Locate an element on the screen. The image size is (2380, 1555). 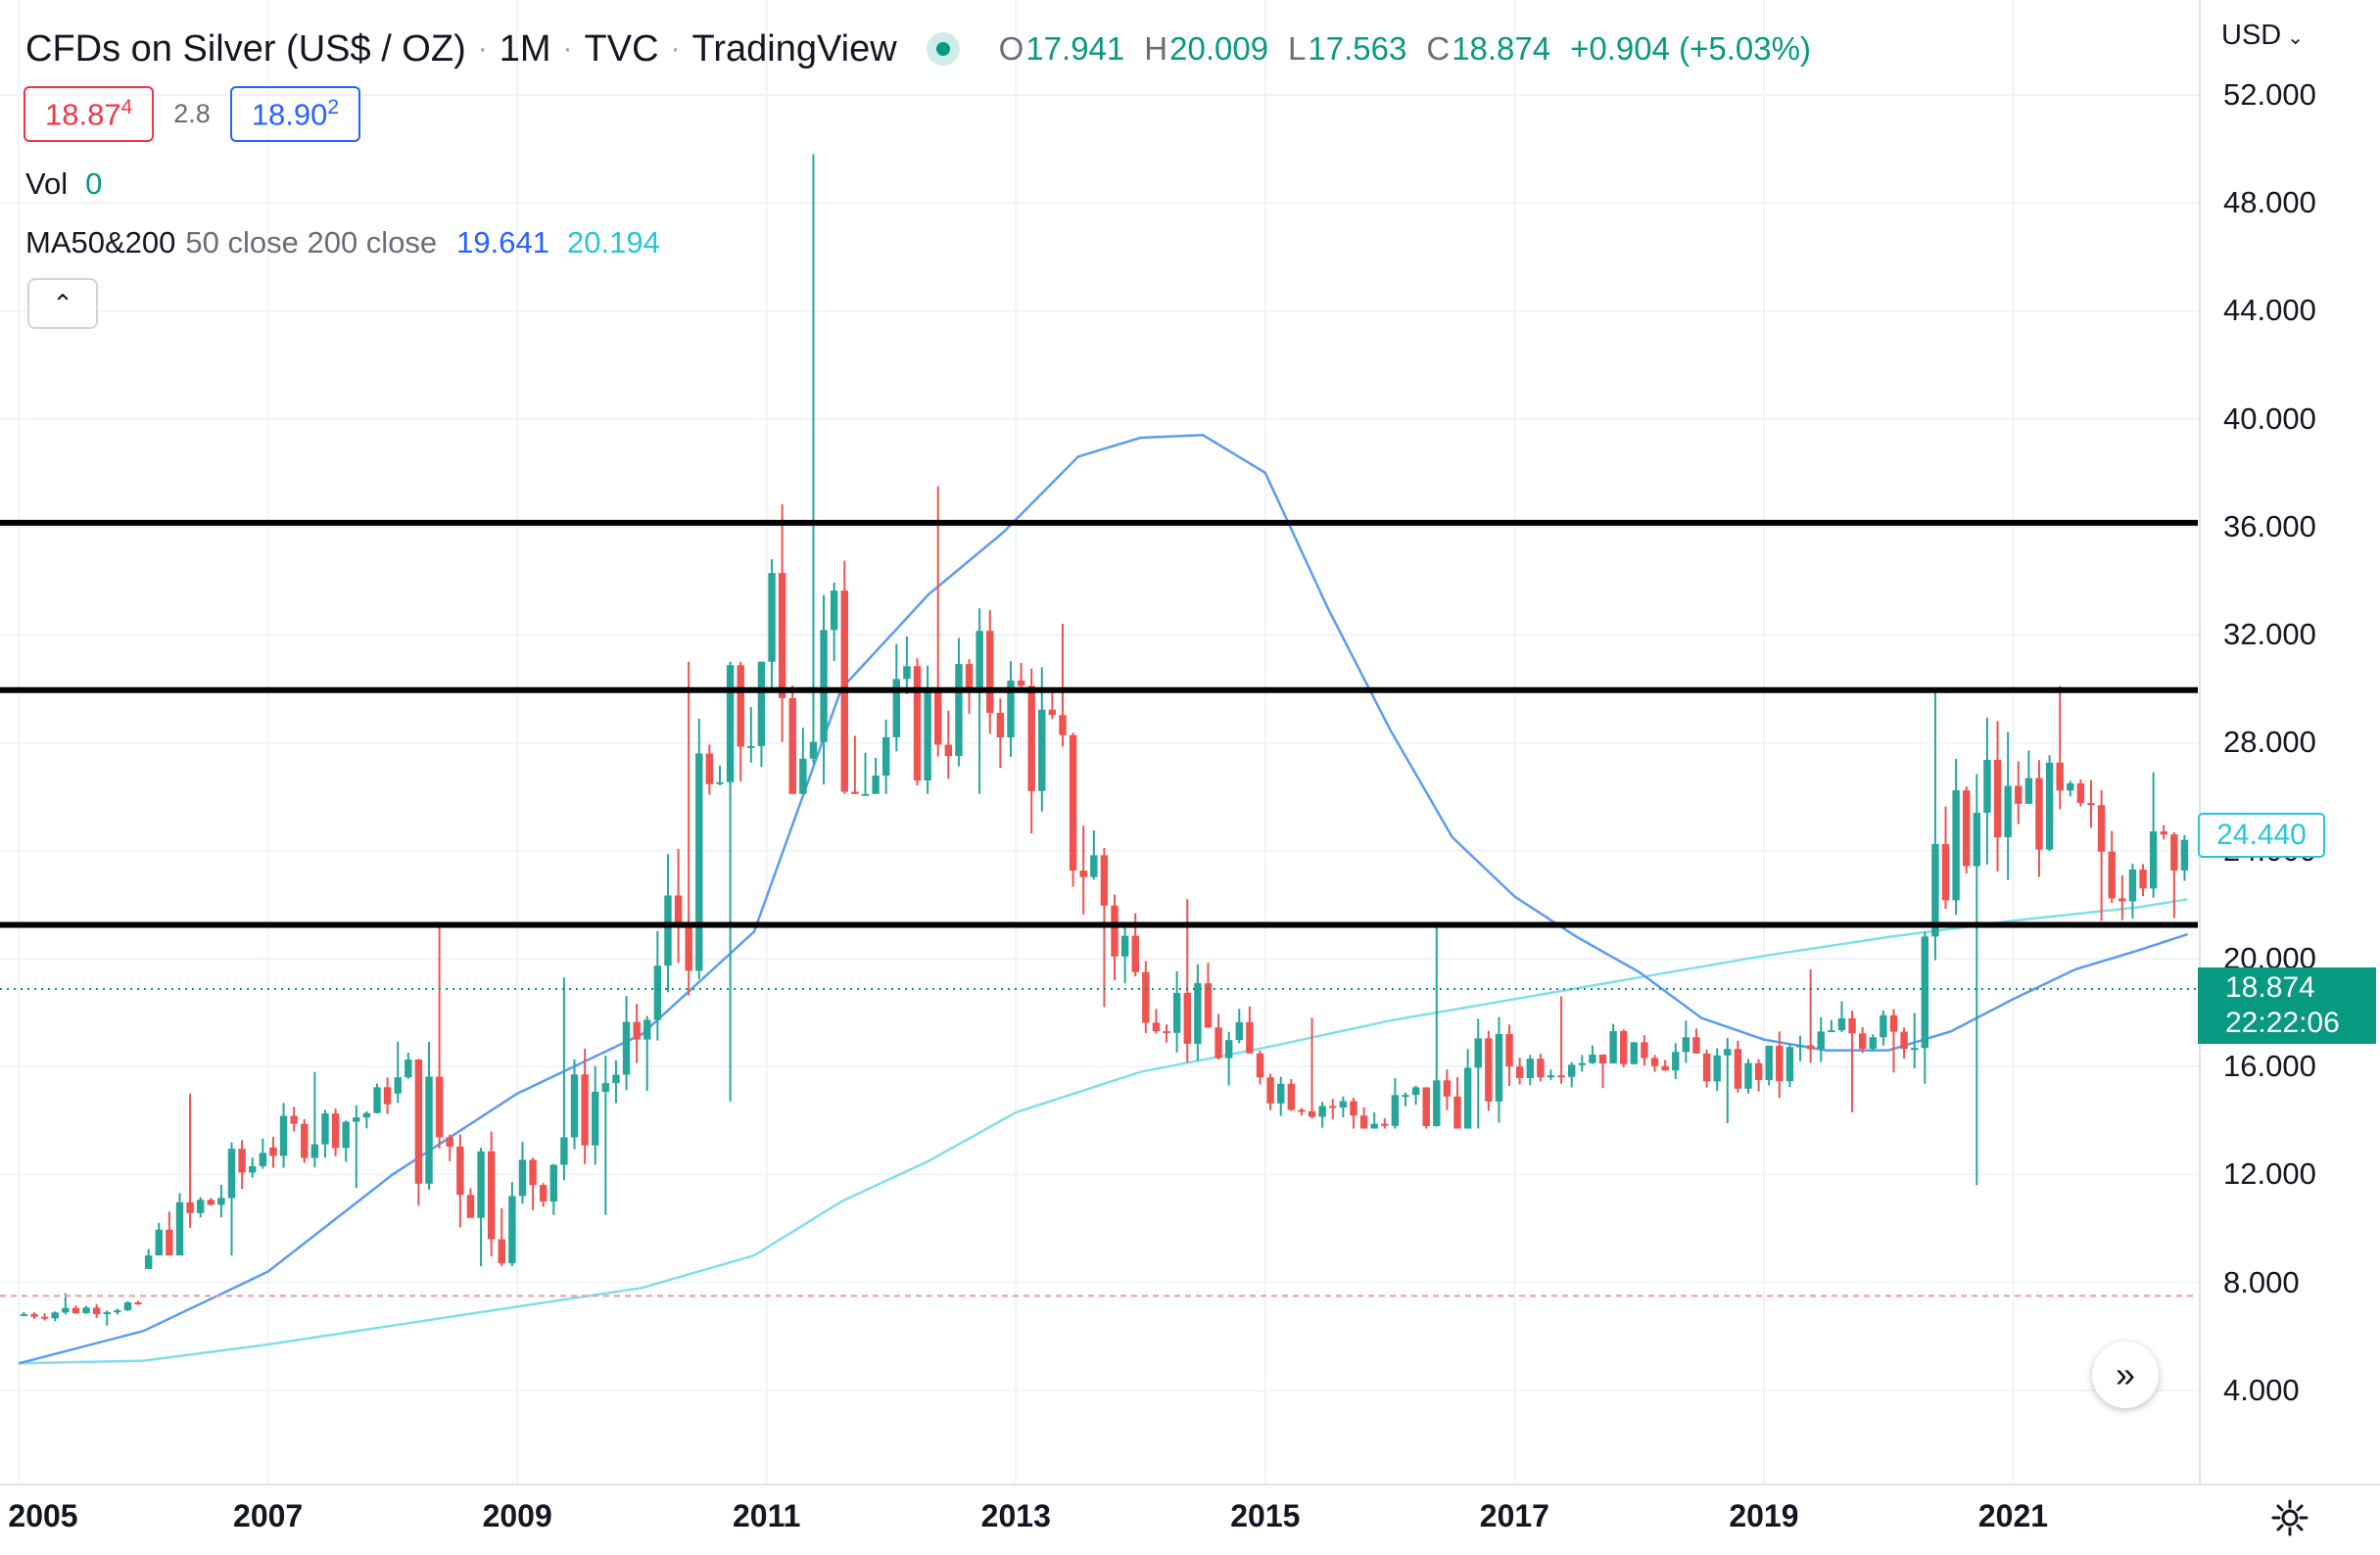
gear-icon is located at coordinates (2289, 1517).